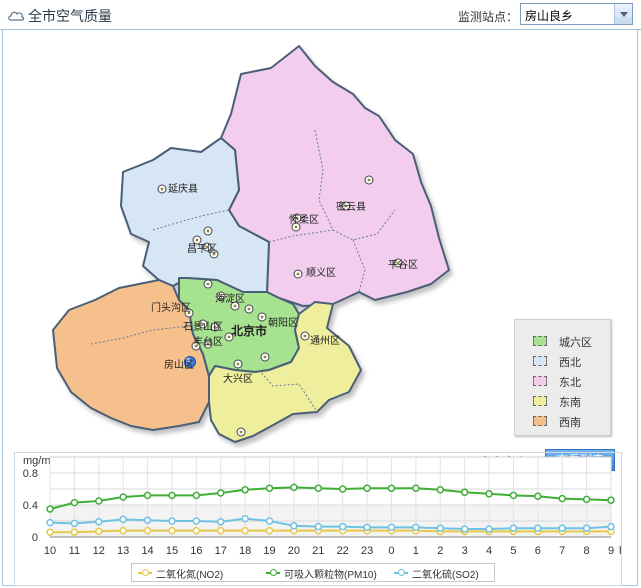 The height and width of the screenshot is (588, 641). What do you see at coordinates (489, 551) in the screenshot?
I see `x-tick-label: 4` at bounding box center [489, 551].